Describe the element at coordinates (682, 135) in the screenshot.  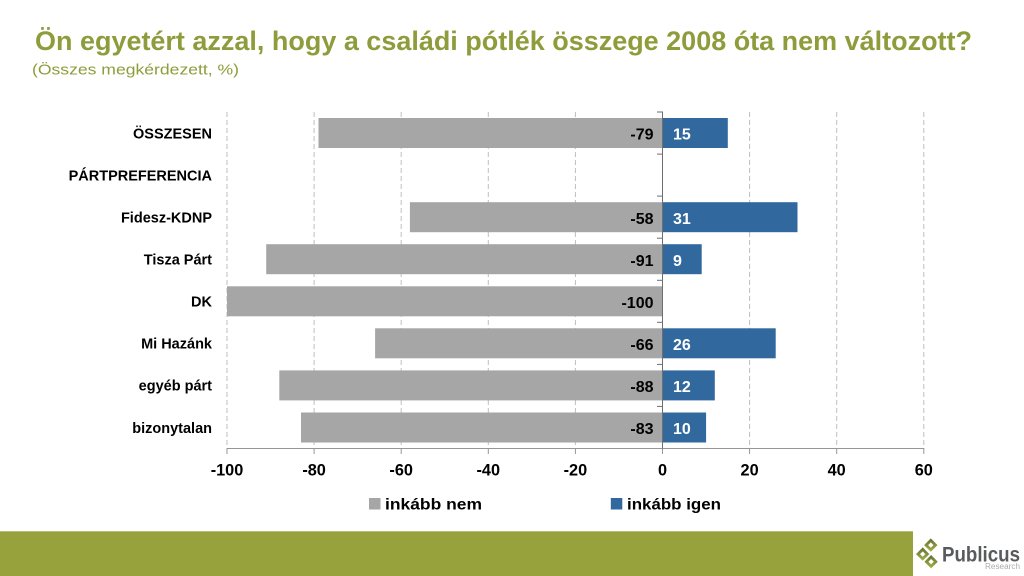
I see `svg-text: 15` at that location.